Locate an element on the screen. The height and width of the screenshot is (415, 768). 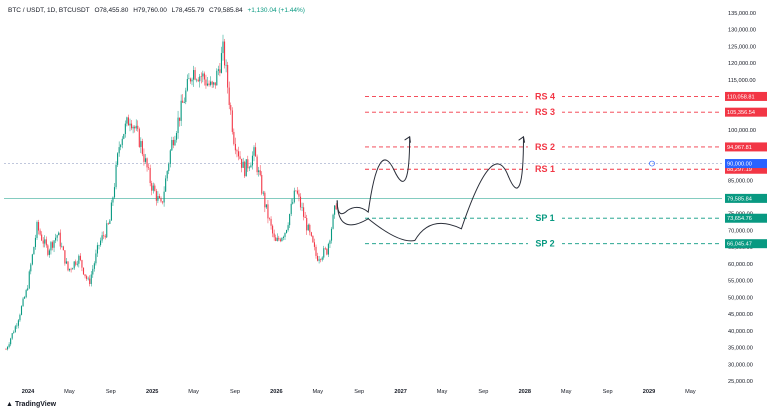
y-tick-label: 35,000.00 is located at coordinates (740, 349).